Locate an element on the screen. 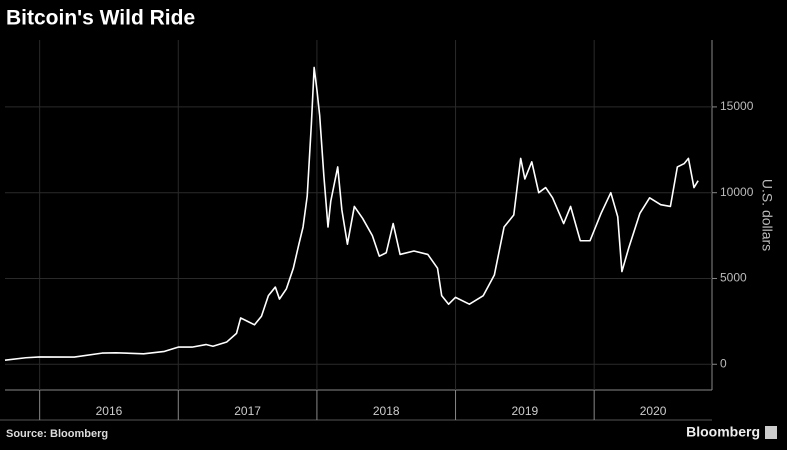  brand: Bloomberg is located at coordinates (723, 432).